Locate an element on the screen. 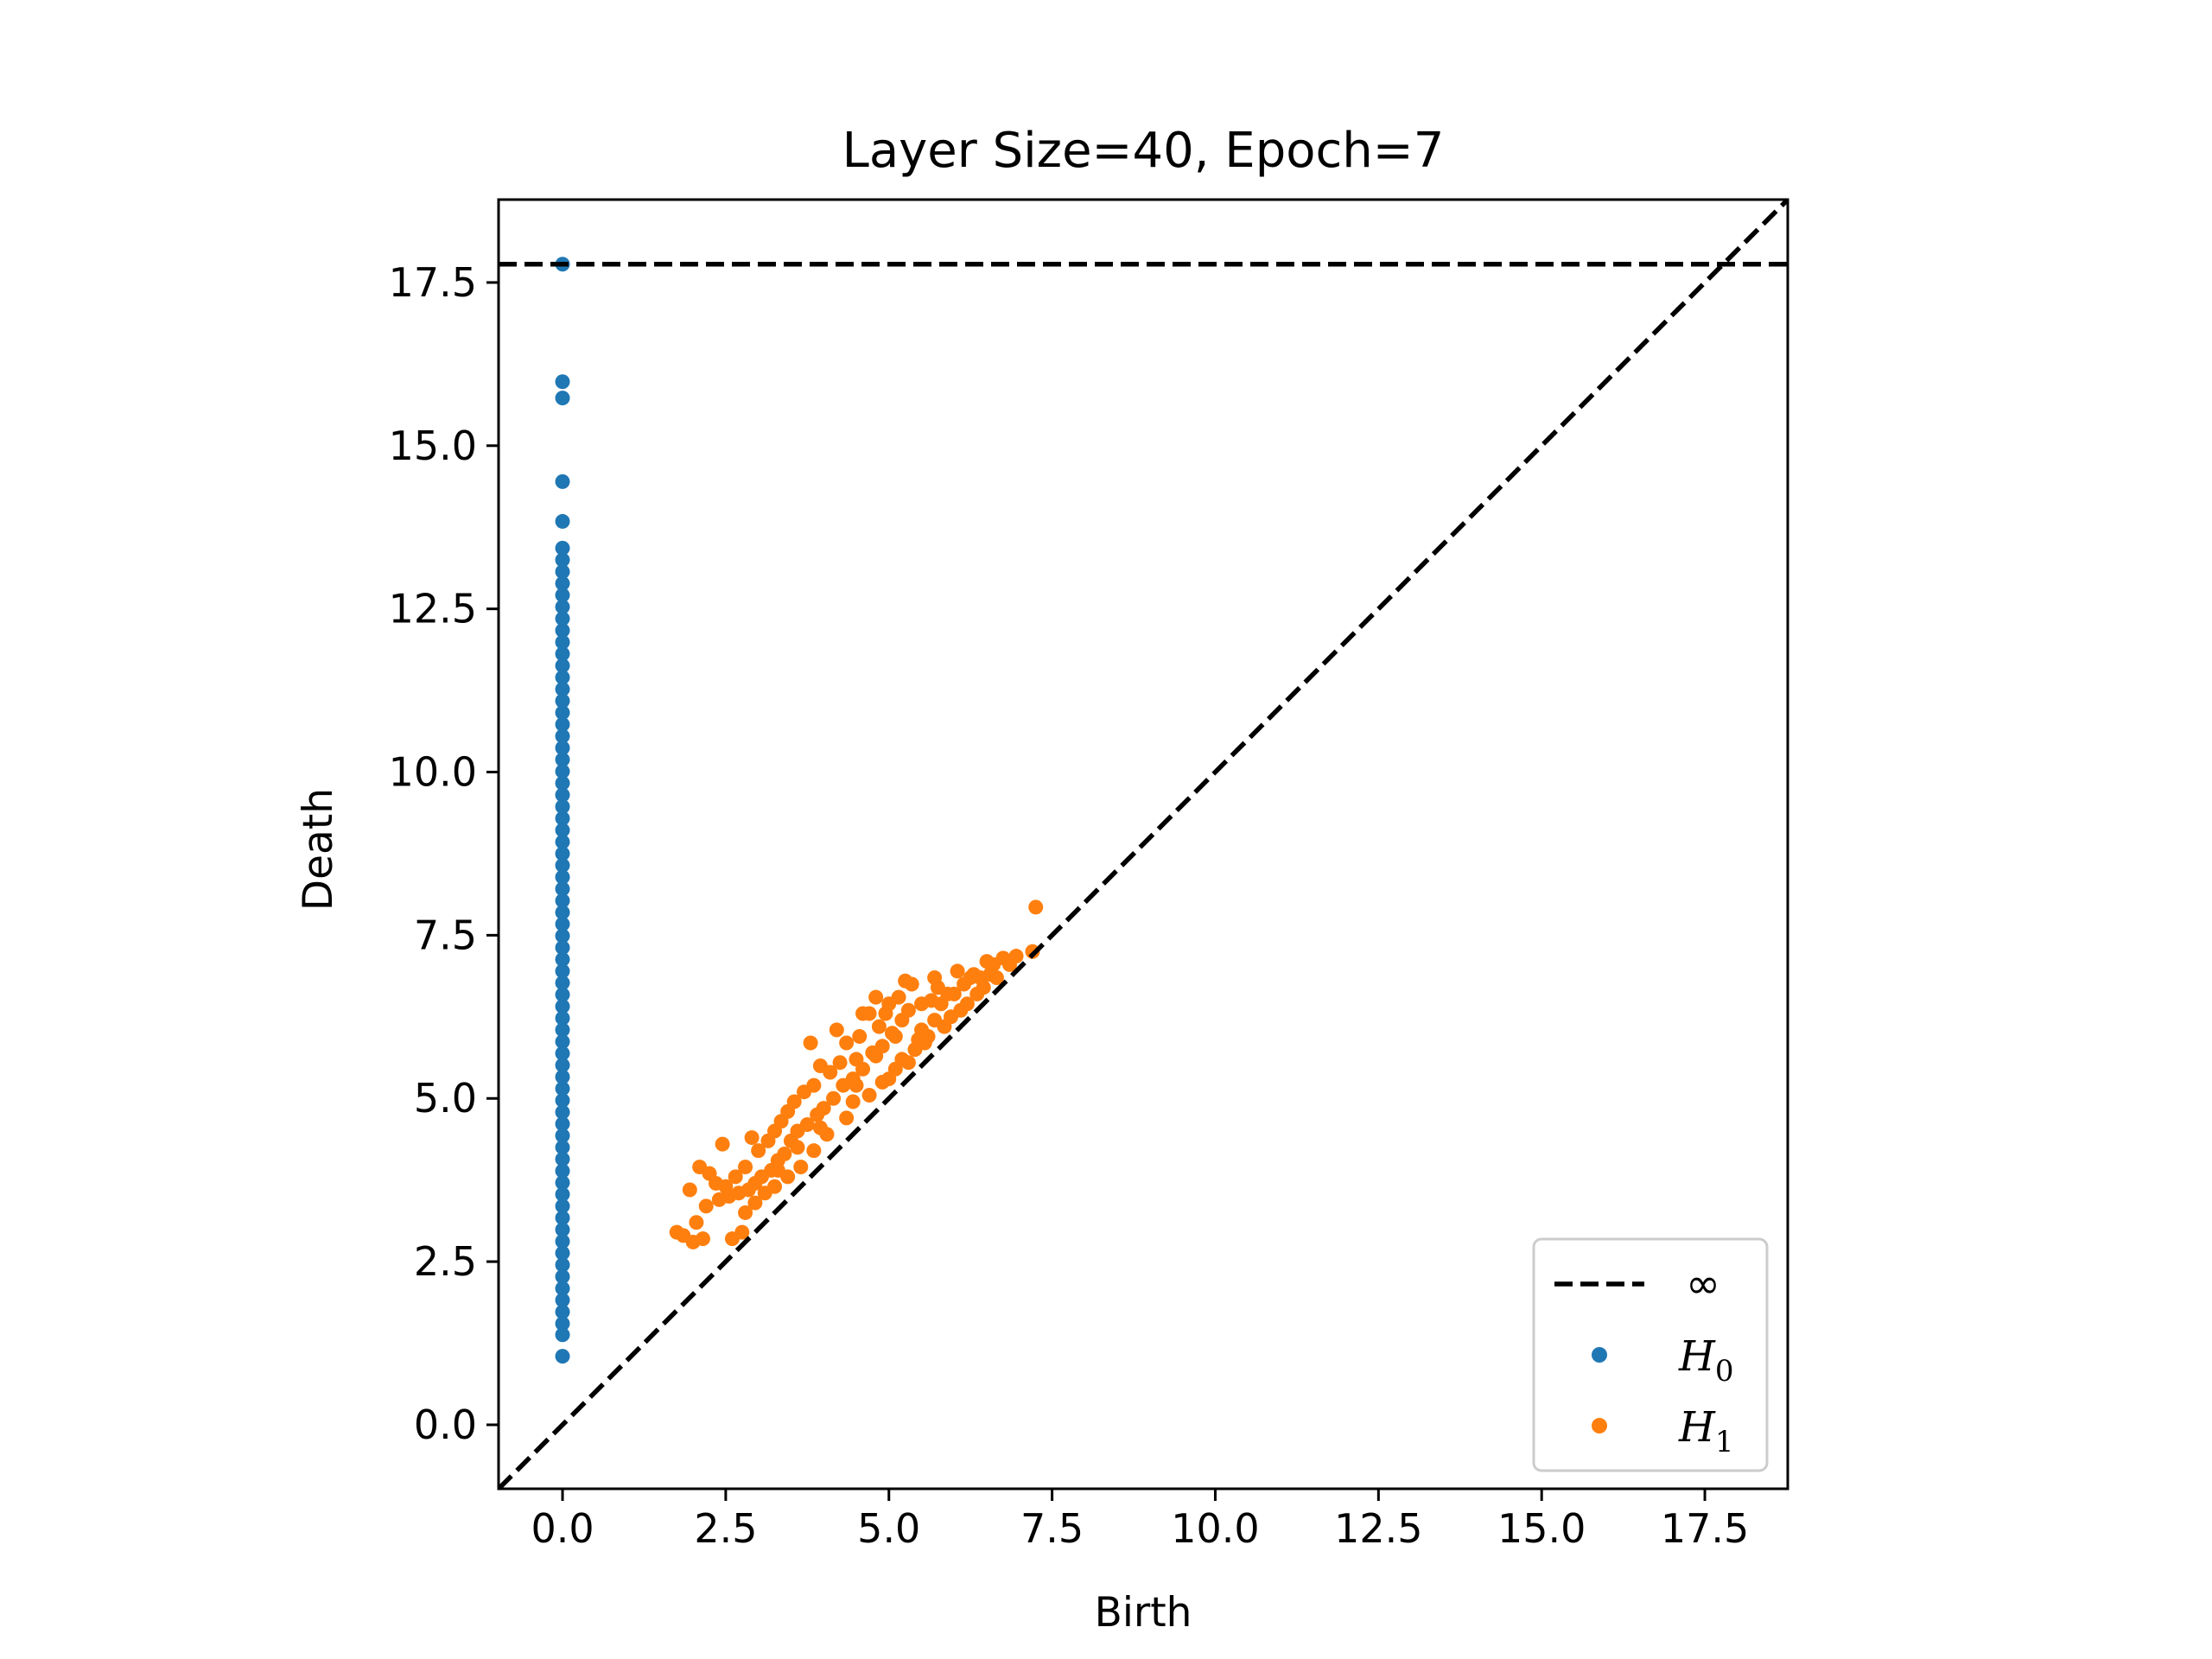 This screenshot has height=1659, width=2212. legend-entry-infinity: ∞ is located at coordinates (1637, 1284).